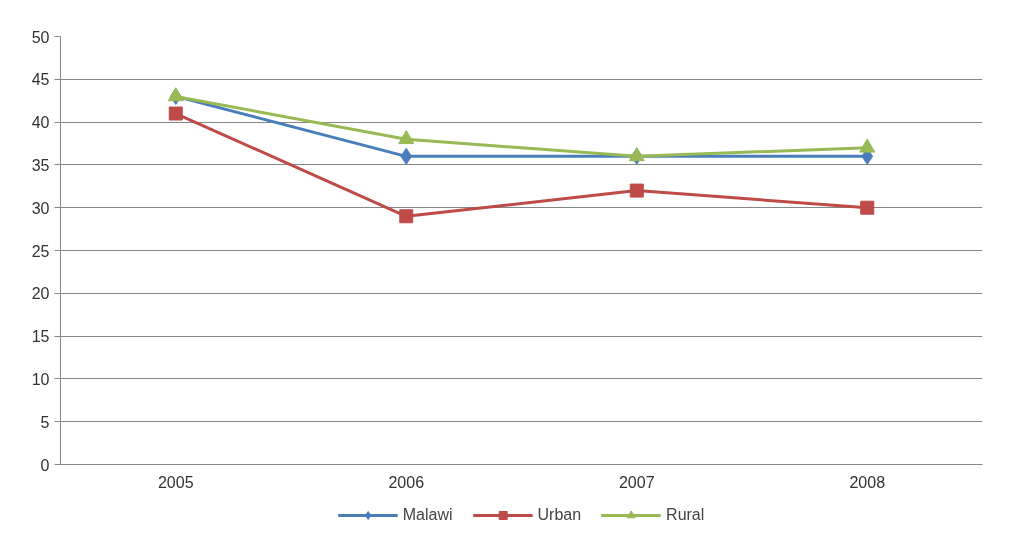  Describe the element at coordinates (45, 422) in the screenshot. I see `y-tick-label: 5` at that location.